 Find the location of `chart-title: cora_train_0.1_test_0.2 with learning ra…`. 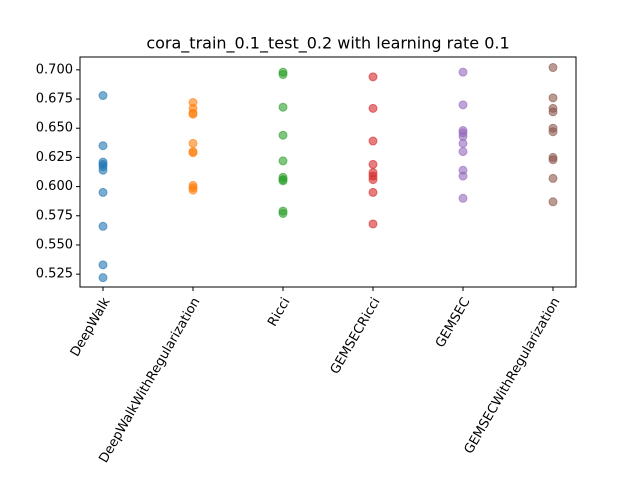

chart-title: cora_train_0.1_test_0.2 with learning ra… is located at coordinates (327, 44).